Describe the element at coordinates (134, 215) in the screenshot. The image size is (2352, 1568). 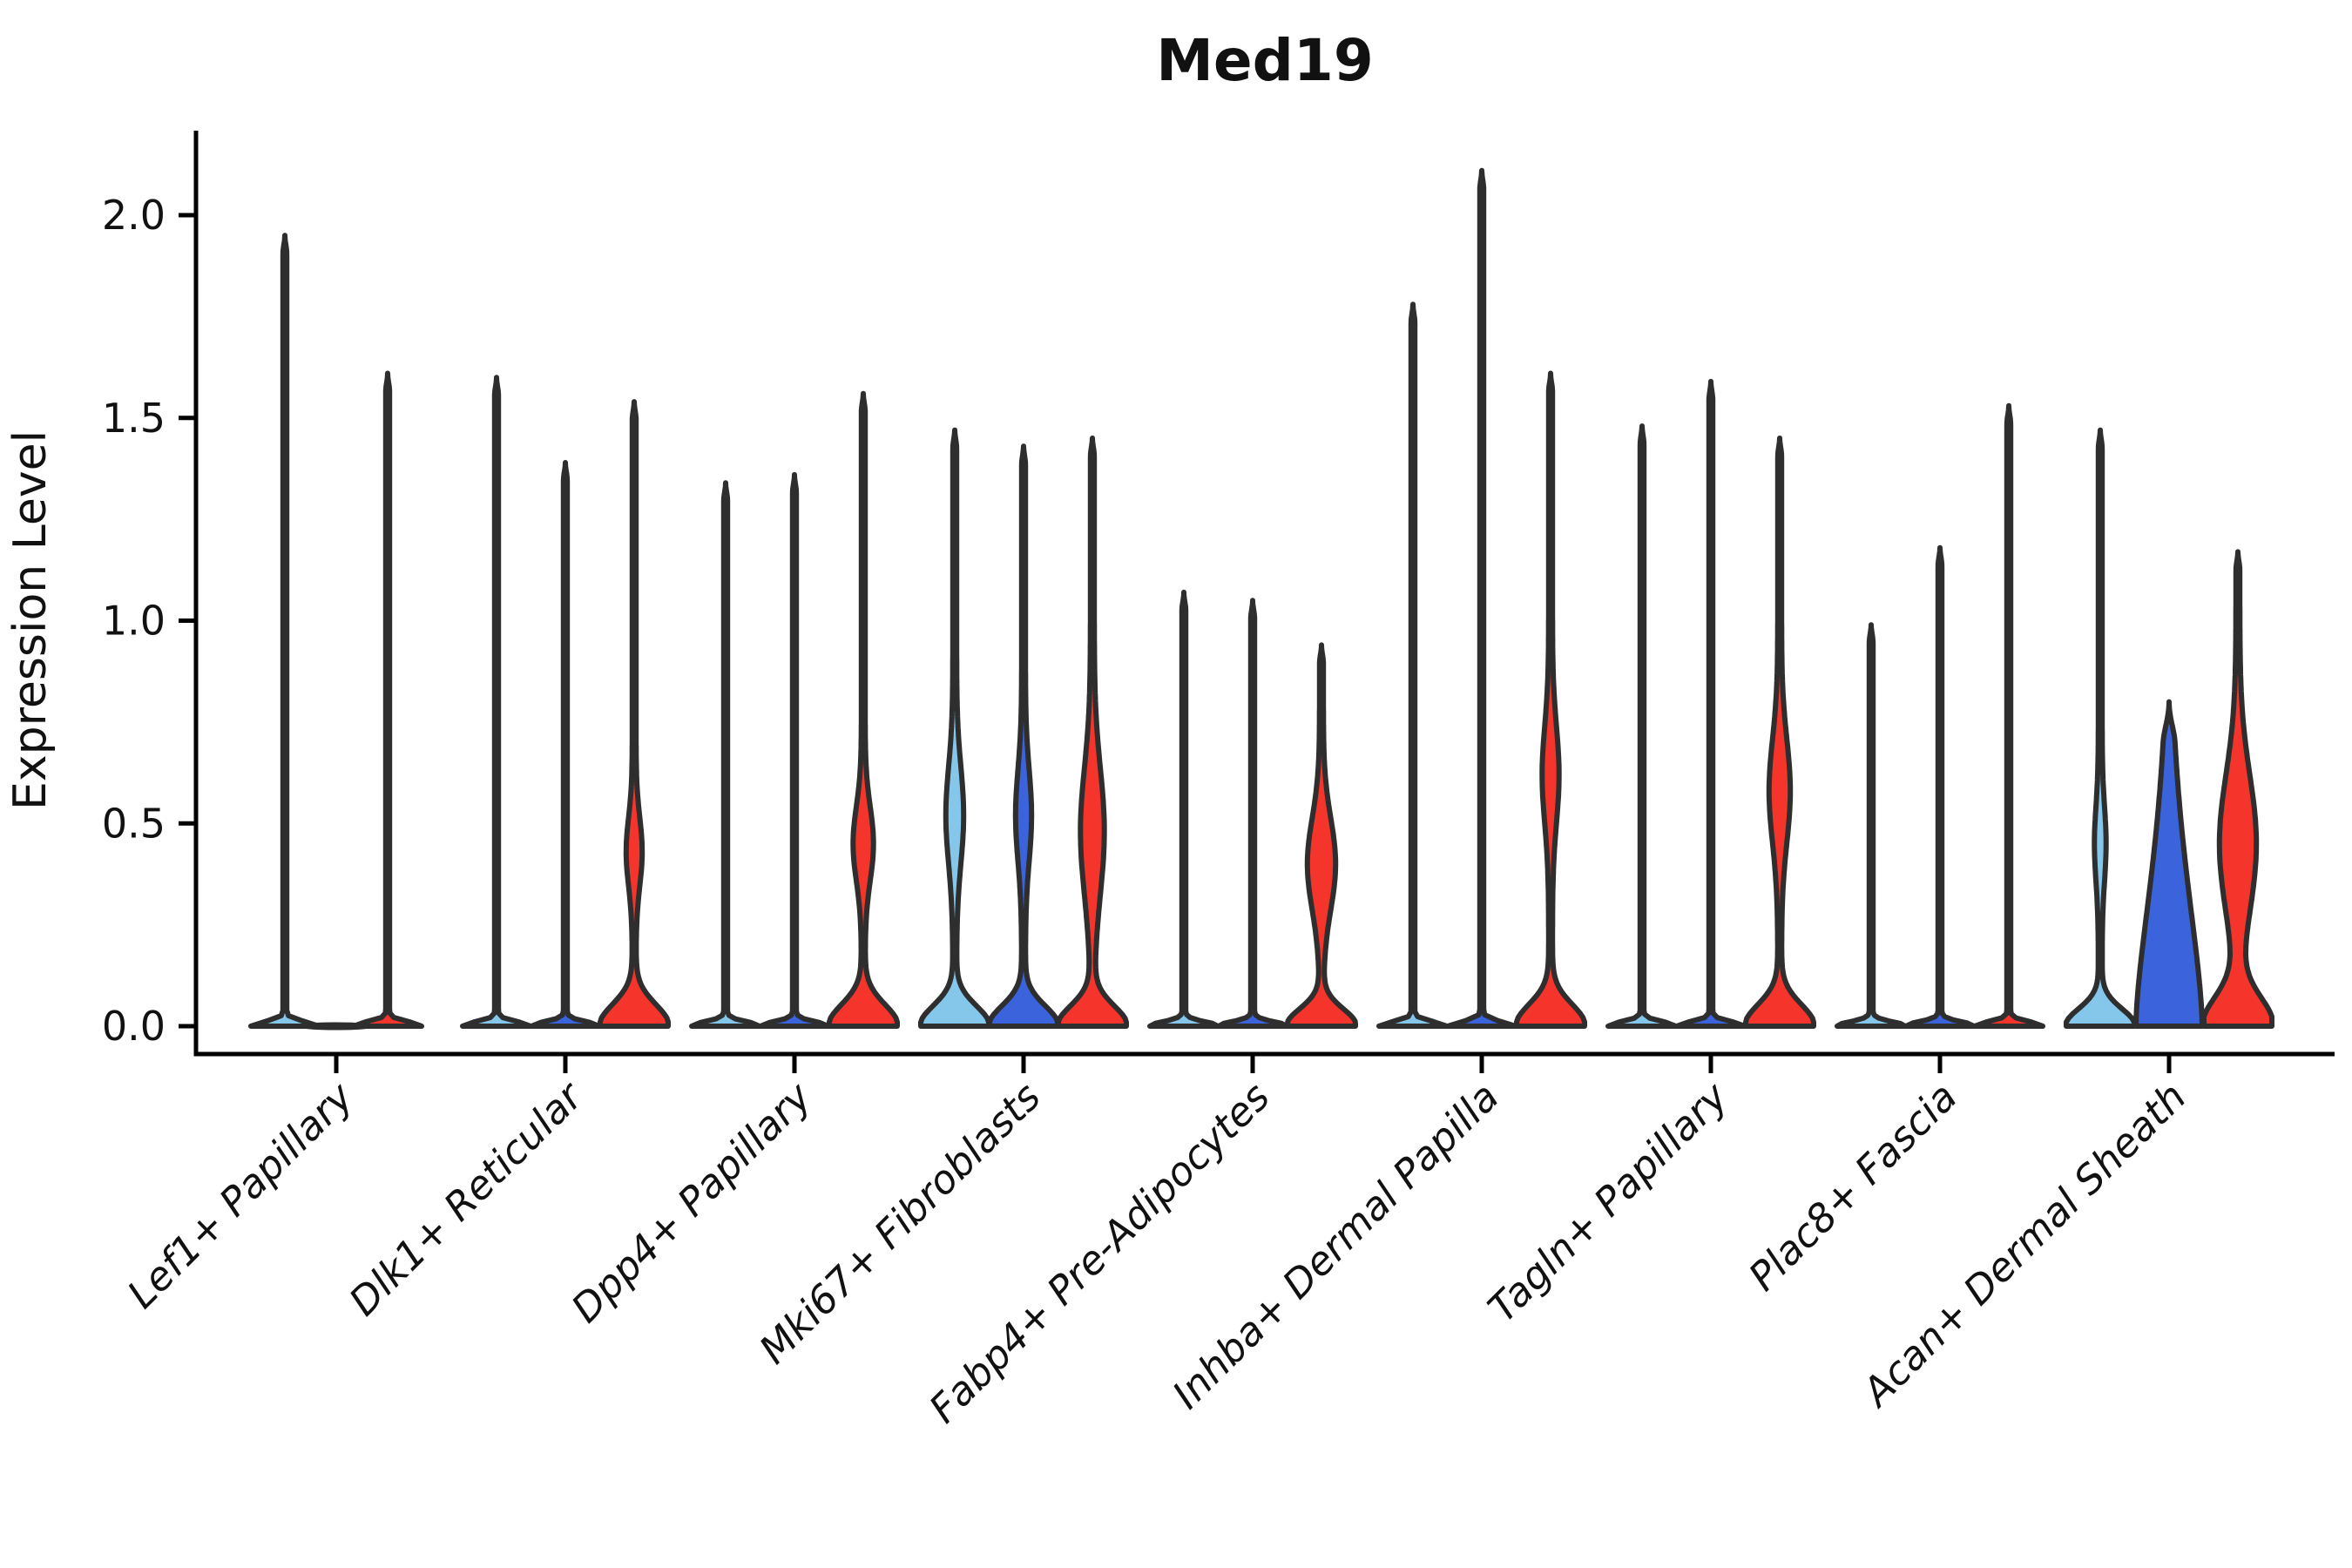
I see `y-tick-label: 2.0` at that location.